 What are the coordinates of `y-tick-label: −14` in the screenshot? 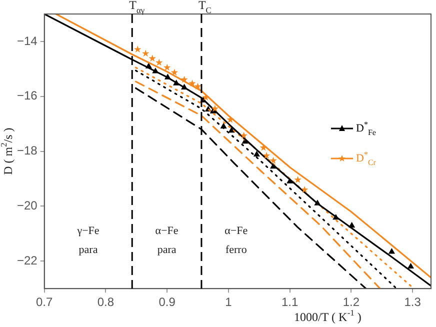 It's located at (27, 41).